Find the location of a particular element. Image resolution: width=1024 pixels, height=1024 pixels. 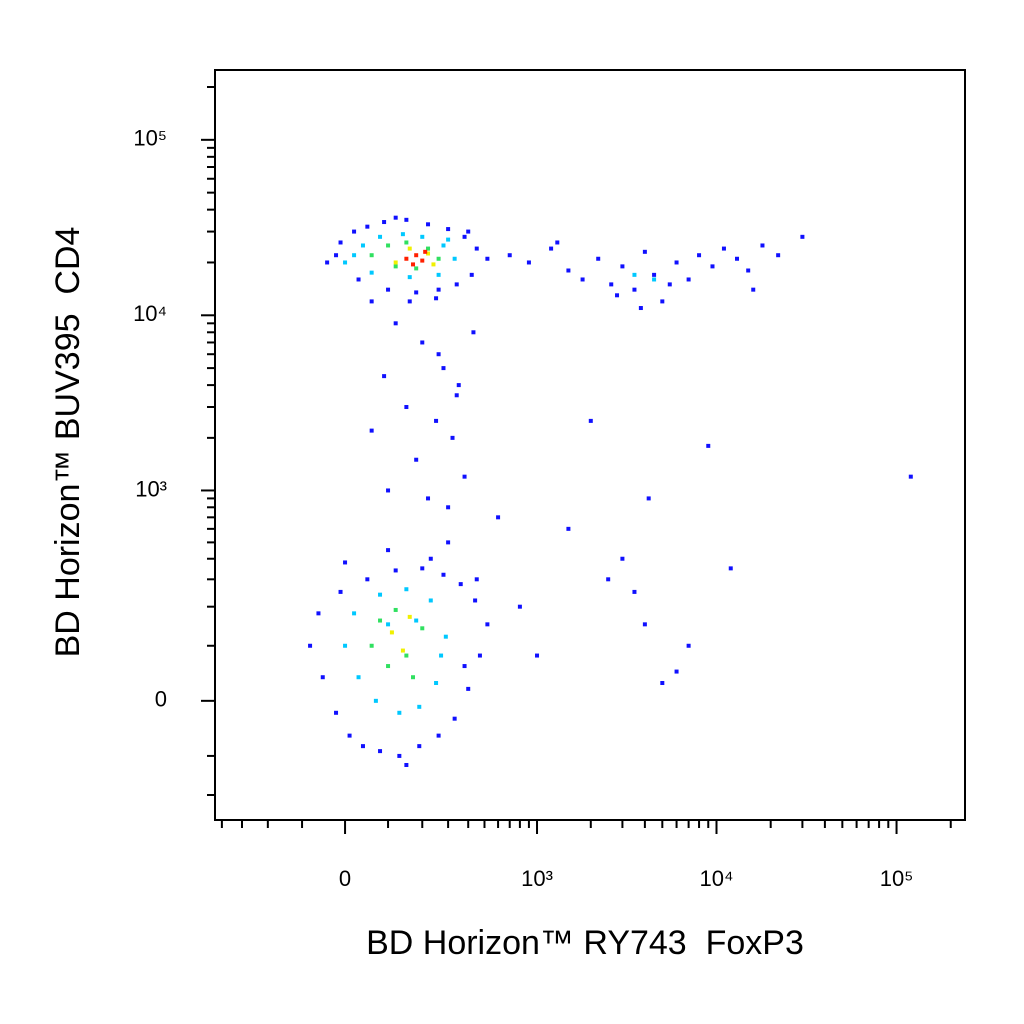

y-axis-title: BD Horizon™ BUV395 CD4 is located at coordinates (68, 442).